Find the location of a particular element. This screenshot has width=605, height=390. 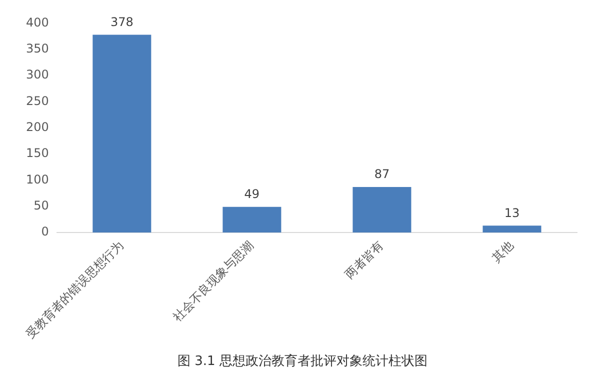

y-tick-label: 400 is located at coordinates (37, 22).